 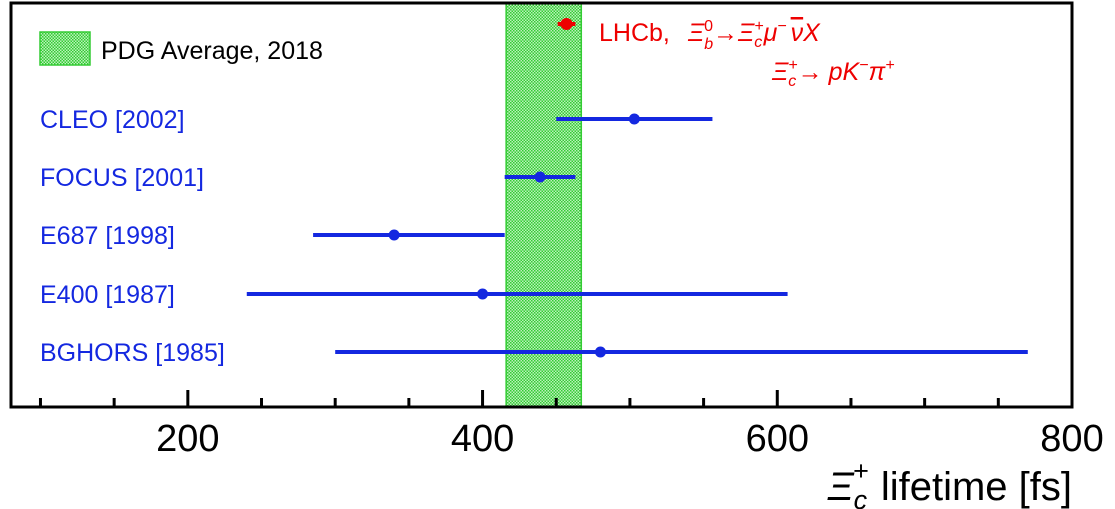 What do you see at coordinates (571, 425) in the screenshot?
I see `x-axis: 200 400 600 800` at bounding box center [571, 425].